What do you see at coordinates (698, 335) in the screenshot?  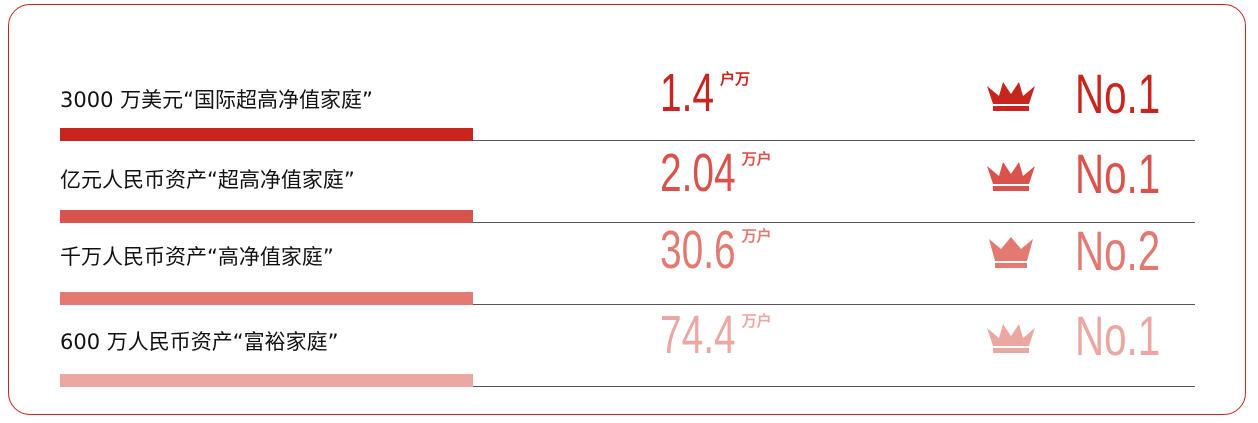 I see `row-value: 74.4` at bounding box center [698, 335].